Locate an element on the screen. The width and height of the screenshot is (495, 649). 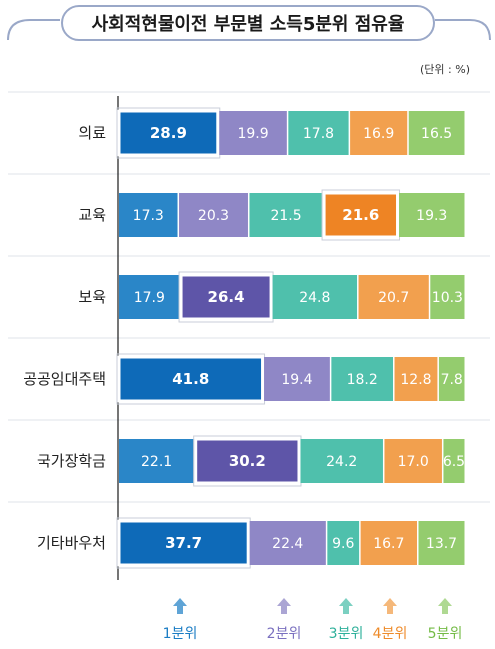
data-label: 21.6 is located at coordinates (360, 215).